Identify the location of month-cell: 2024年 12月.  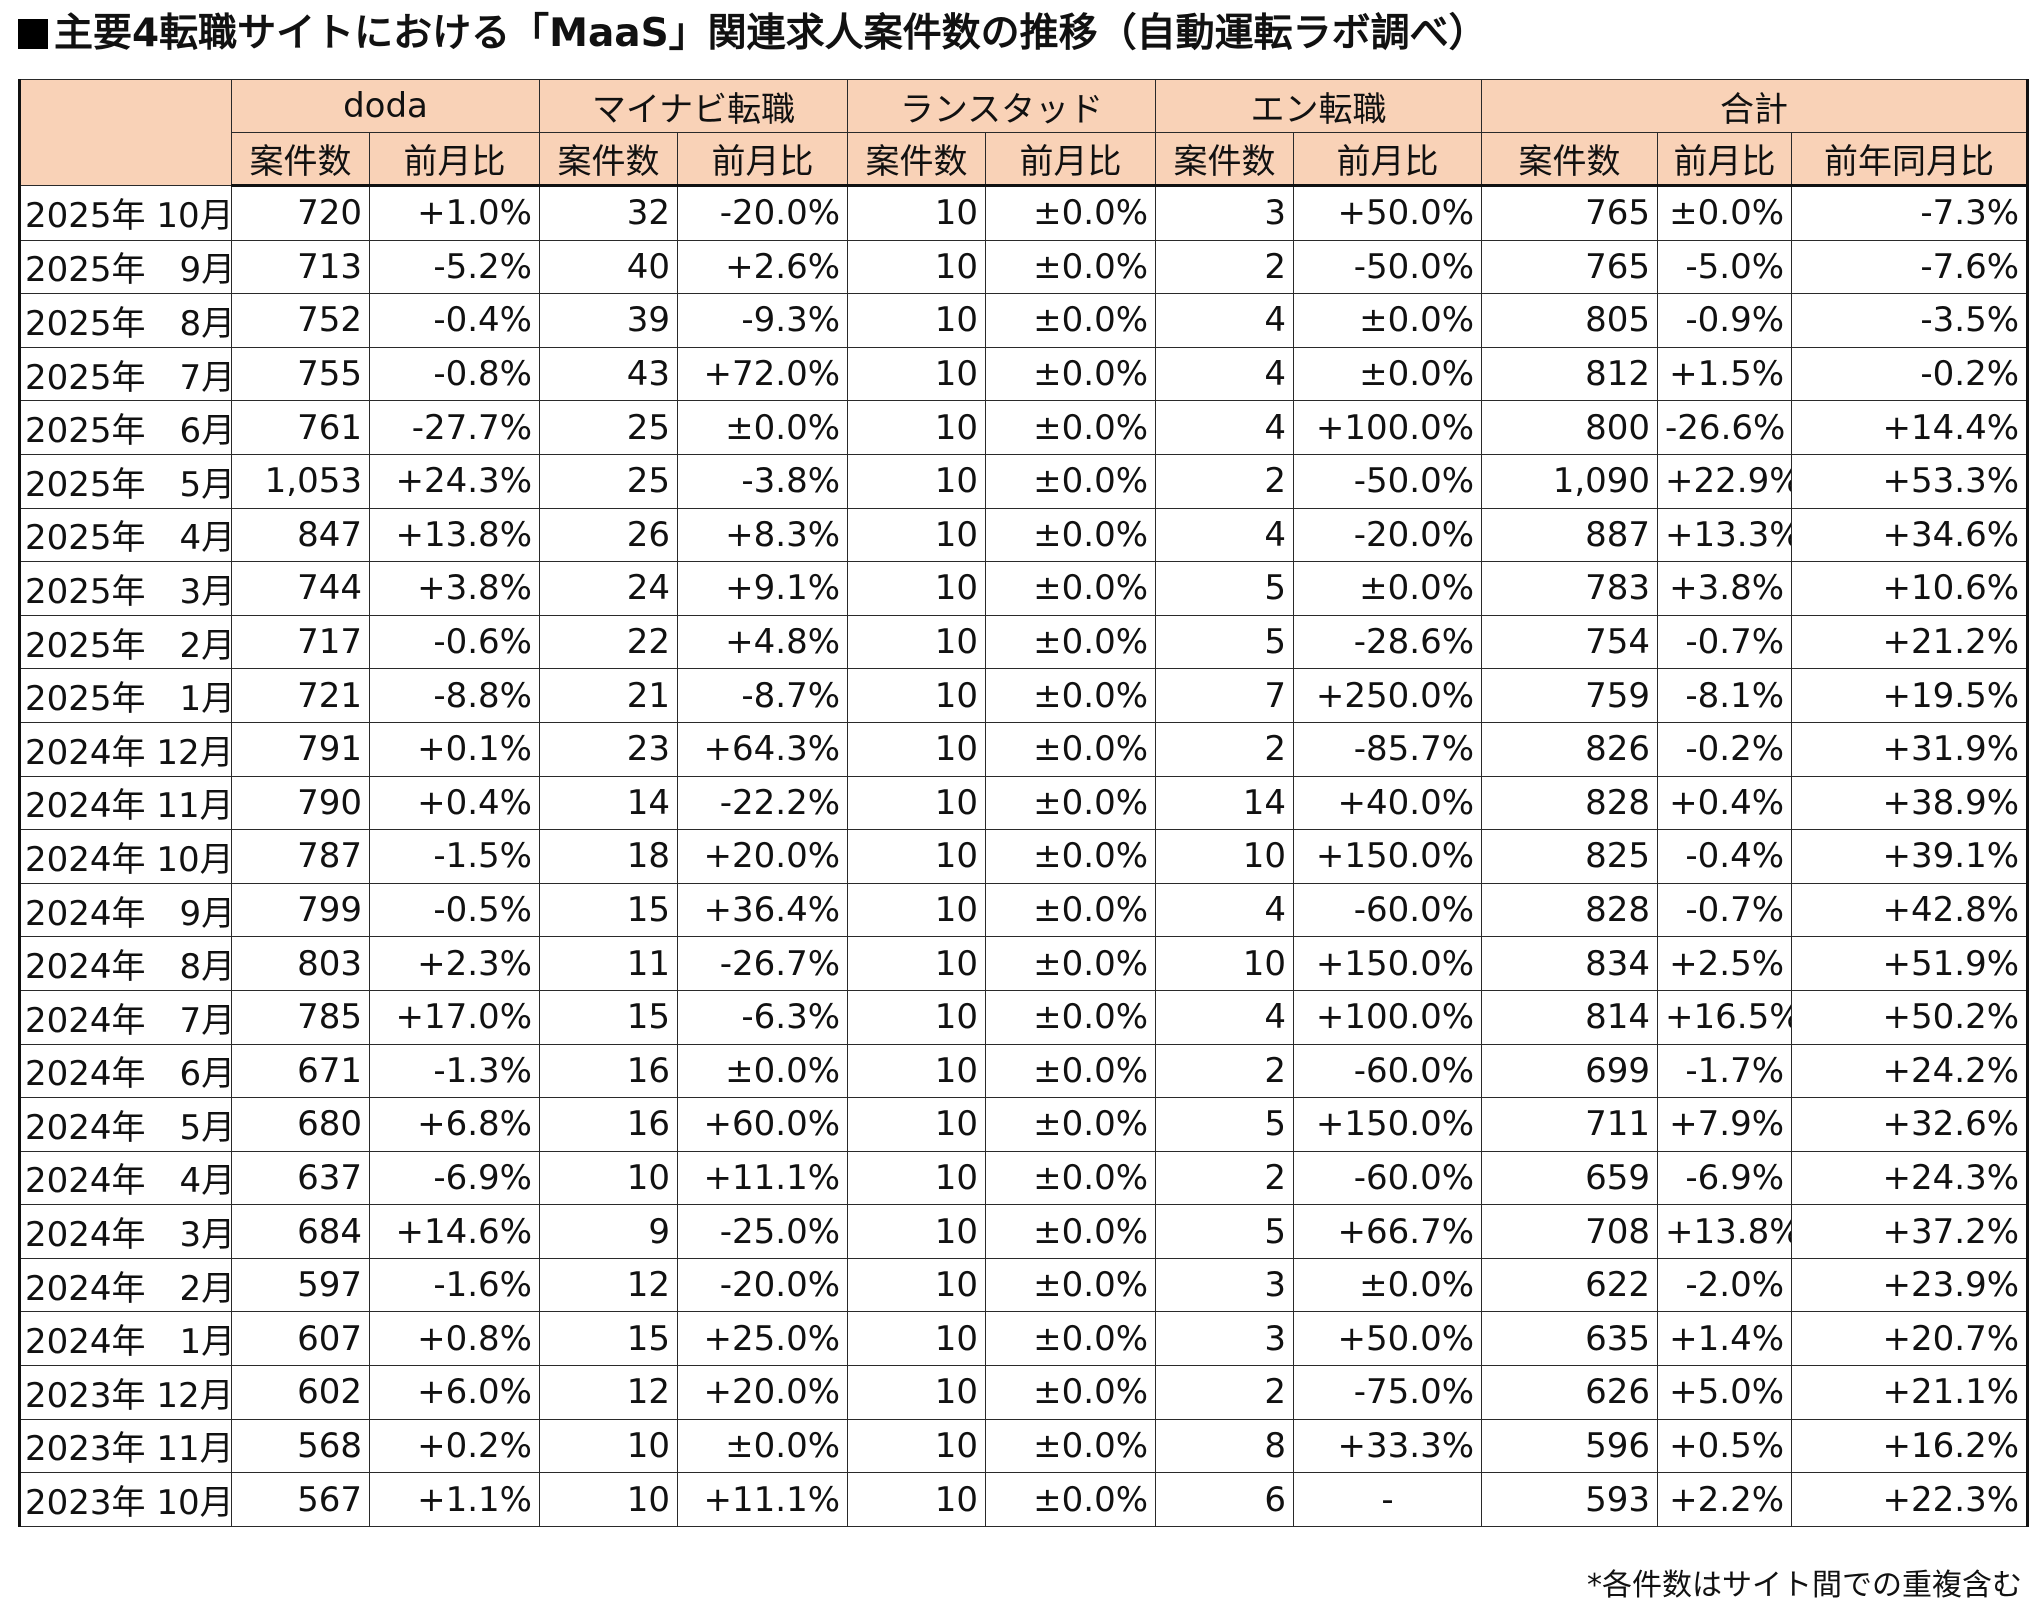
(125, 749).